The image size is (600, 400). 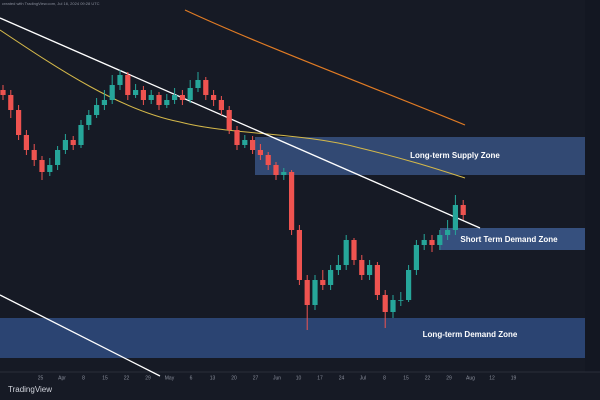 I want to click on x-tick-label: May, so click(x=170, y=378).